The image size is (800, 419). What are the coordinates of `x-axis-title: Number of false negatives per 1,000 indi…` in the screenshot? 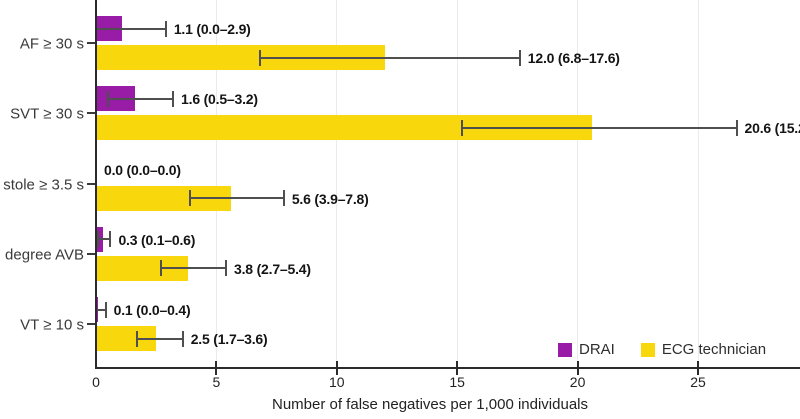 It's located at (430, 404).